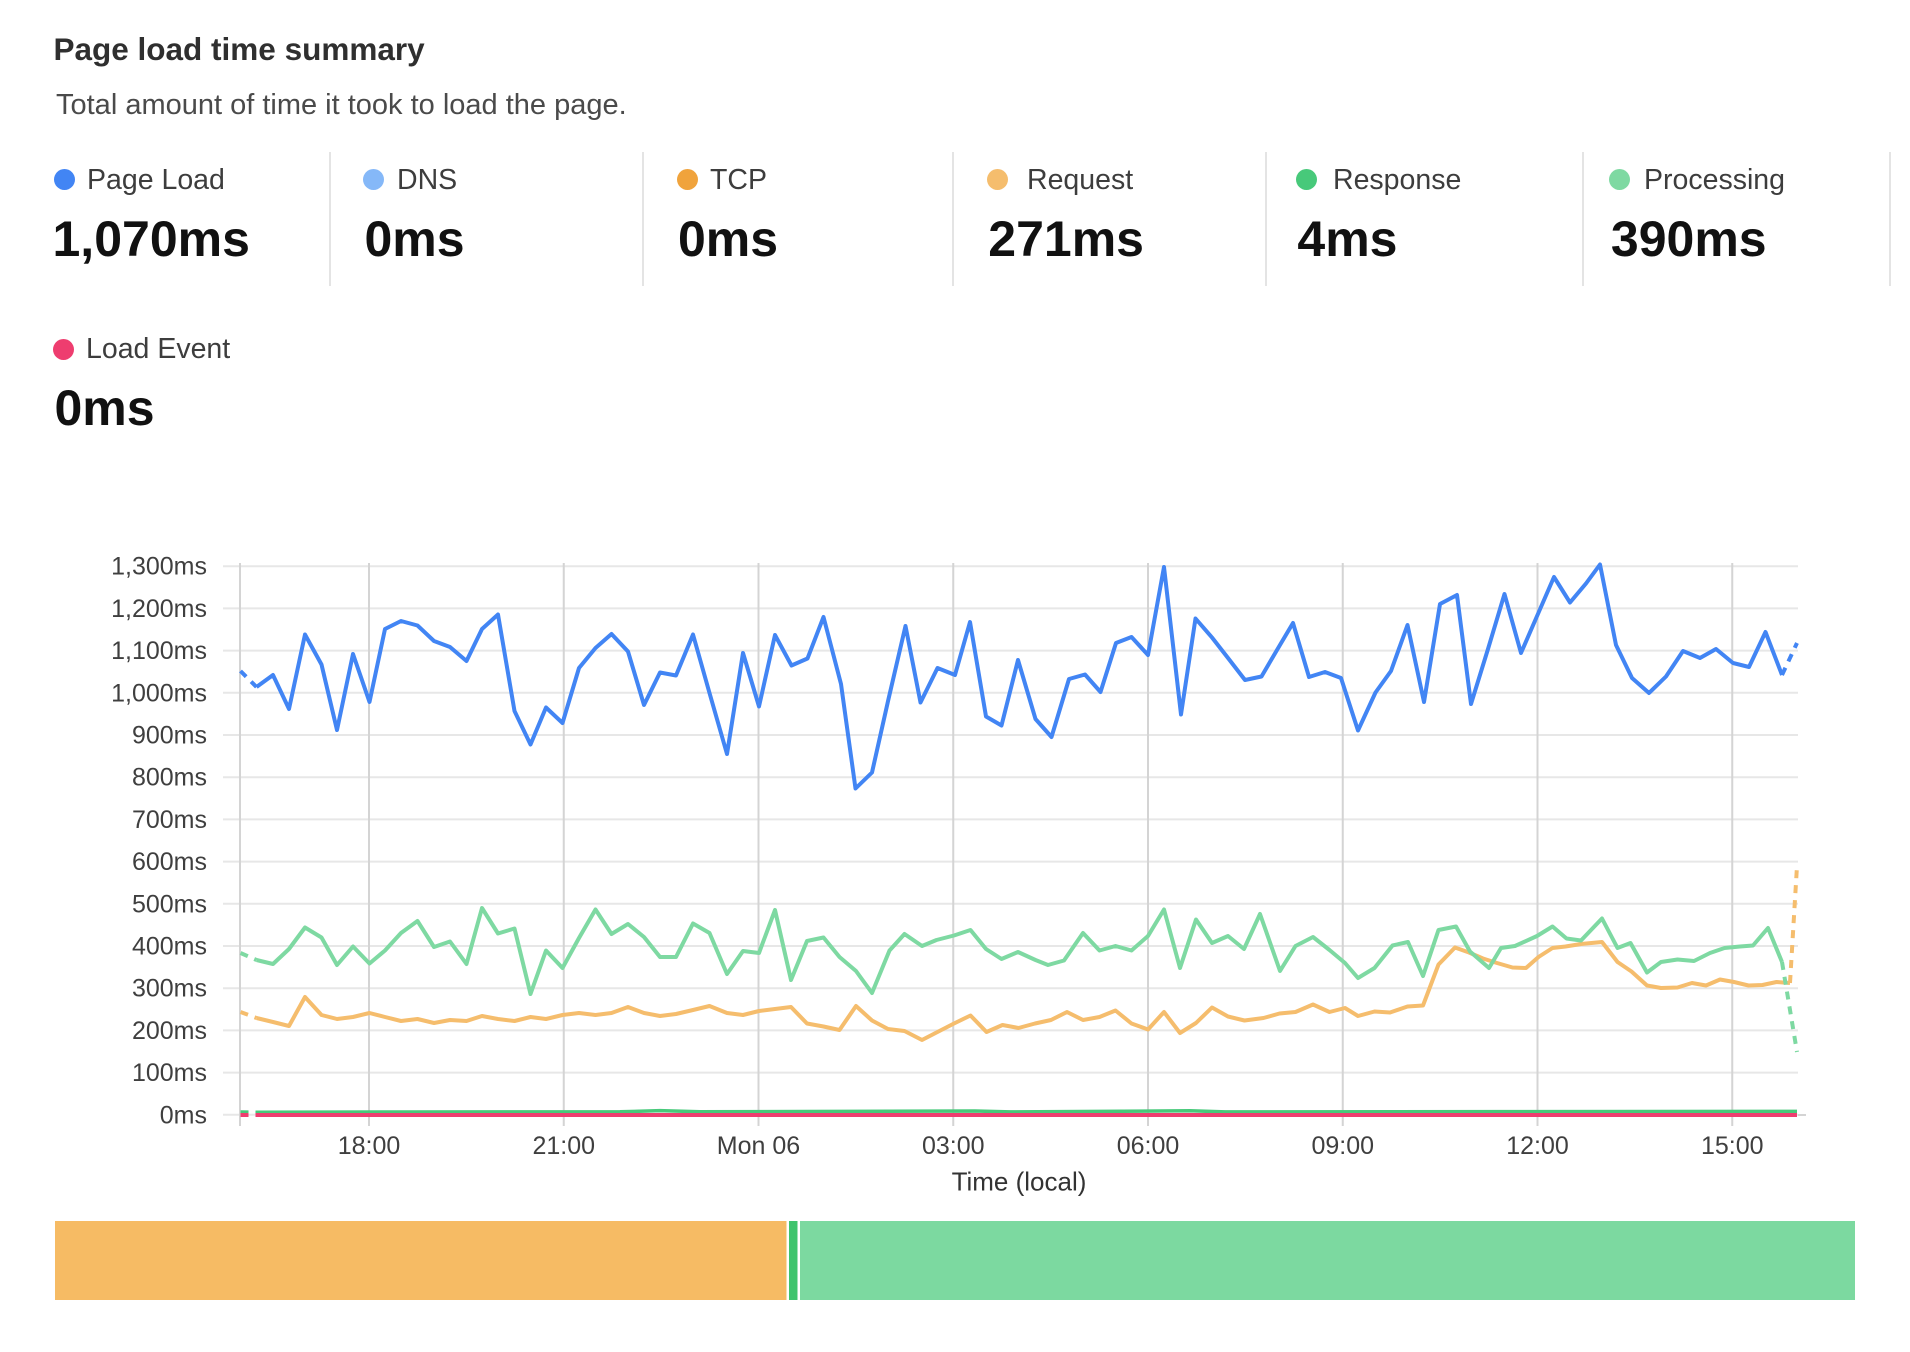  I want to click on svg-text: 1,200ms, so click(159, 609).